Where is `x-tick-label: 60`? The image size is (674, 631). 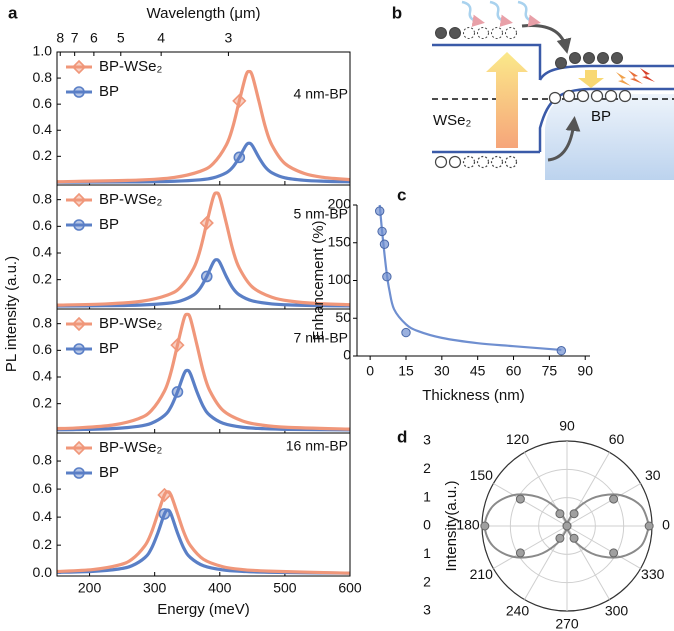 x-tick-label: 60 is located at coordinates (514, 371).